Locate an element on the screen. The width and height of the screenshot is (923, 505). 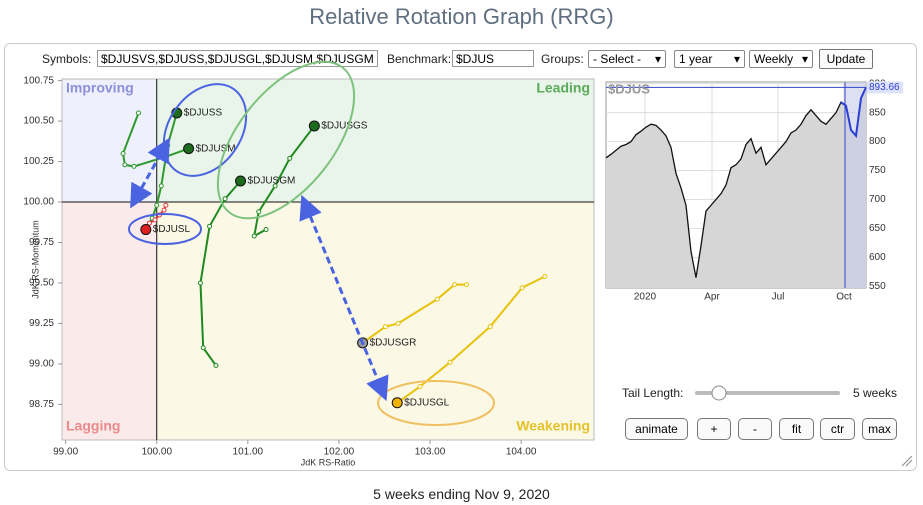
control-button: fit is located at coordinates (796, 429).